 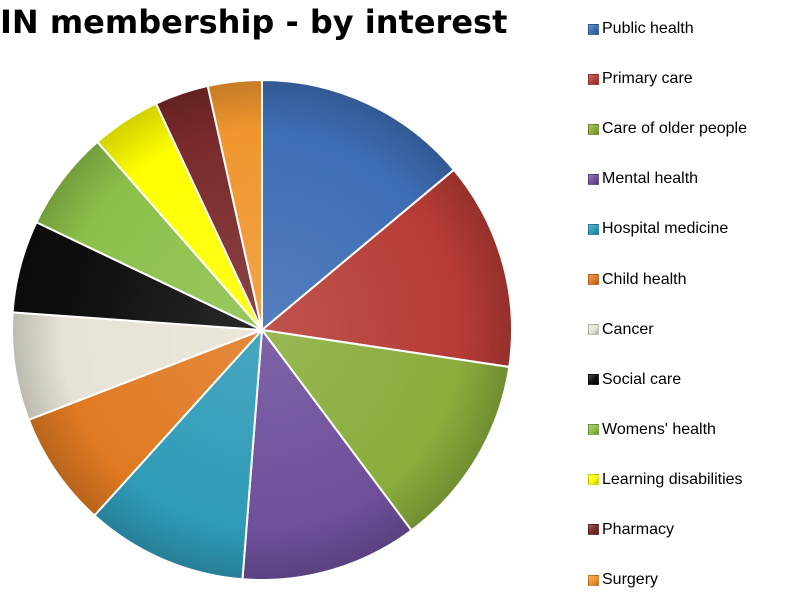 What do you see at coordinates (659, 429) in the screenshot?
I see `legend-label: Womens' health` at bounding box center [659, 429].